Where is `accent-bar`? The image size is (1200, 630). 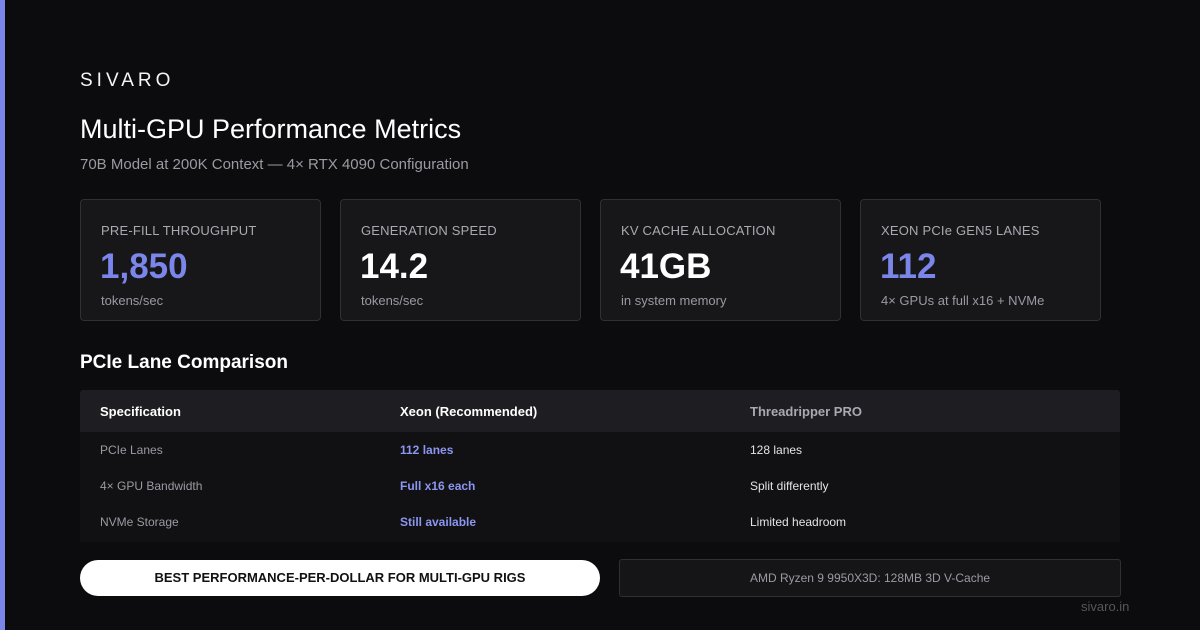
accent-bar is located at coordinates (2, 315).